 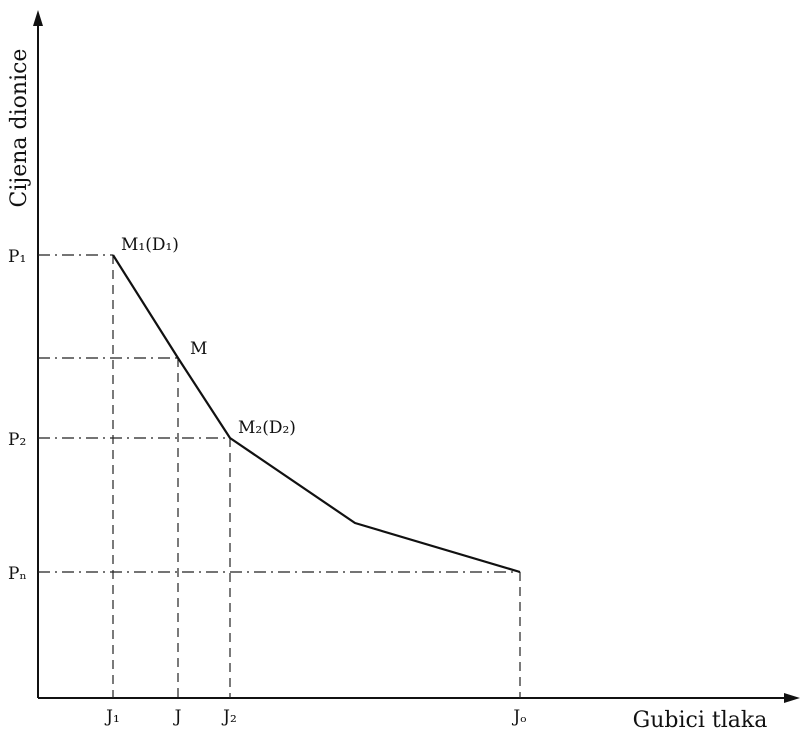 I want to click on x-tick-j1: J₁, so click(x=112, y=717).